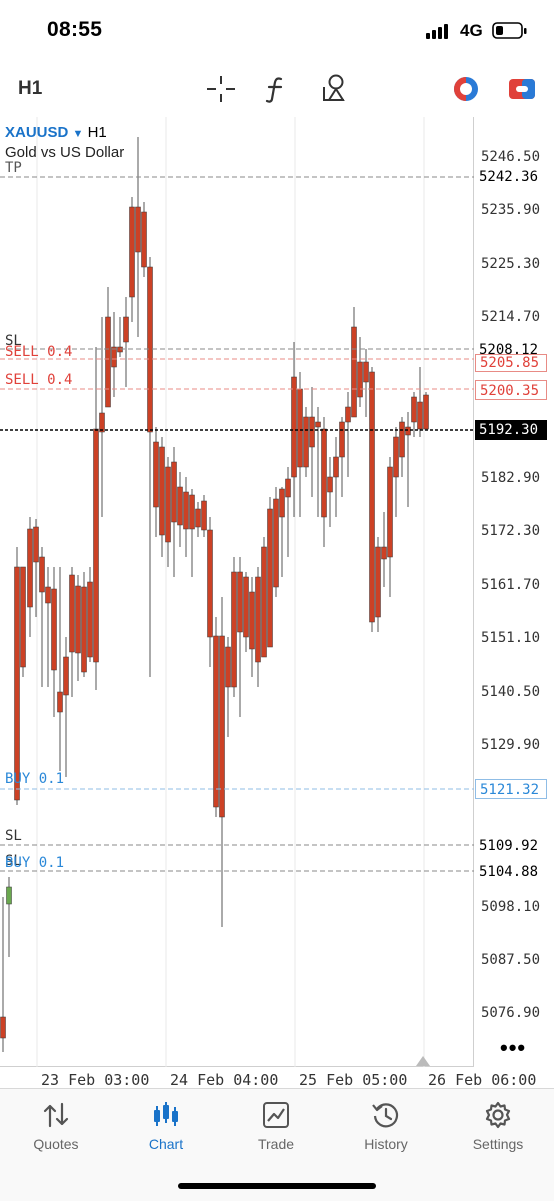 The width and height of the screenshot is (554, 1201). What do you see at coordinates (35, 779) in the screenshot?
I see `level-label: BUY 0.1` at bounding box center [35, 779].